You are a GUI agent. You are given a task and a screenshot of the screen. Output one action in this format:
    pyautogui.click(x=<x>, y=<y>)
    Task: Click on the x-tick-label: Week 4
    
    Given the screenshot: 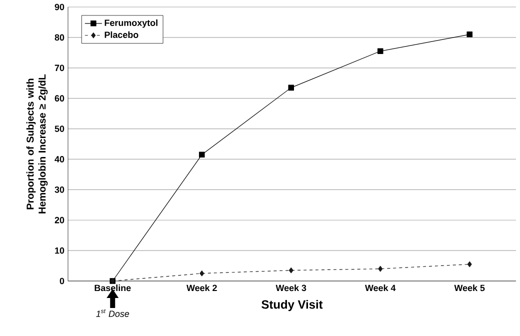 What is the action you would take?
    pyautogui.click(x=380, y=288)
    